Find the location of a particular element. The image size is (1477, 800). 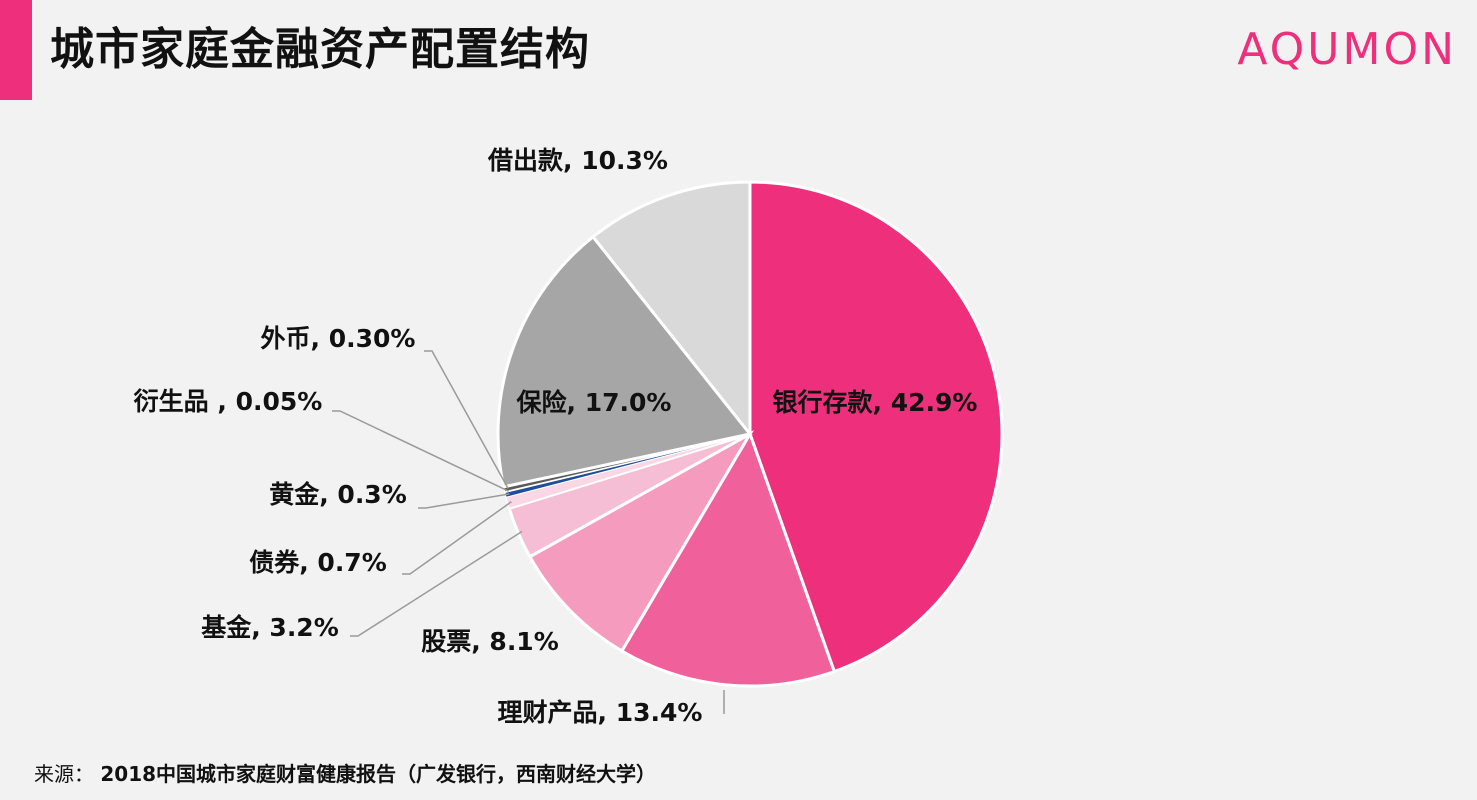

page-title: 城市家庭金融资产配置结构 is located at coordinates (320, 49).